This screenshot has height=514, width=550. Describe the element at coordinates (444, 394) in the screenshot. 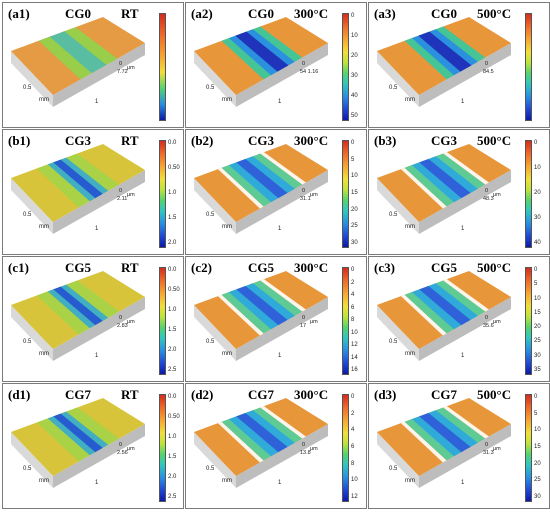

I see `sample-code: CG7` at that location.